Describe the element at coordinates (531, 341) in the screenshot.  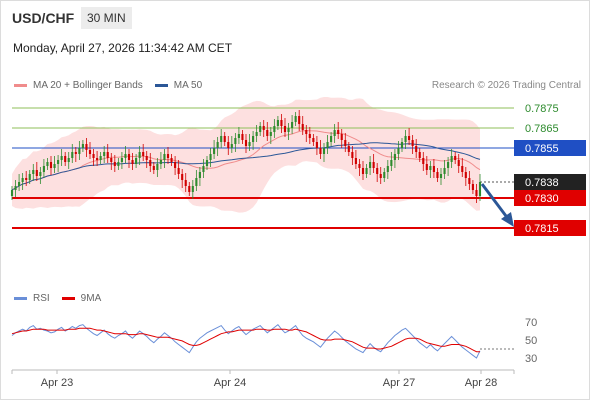
I see `rsi-tick-50: 50` at that location.